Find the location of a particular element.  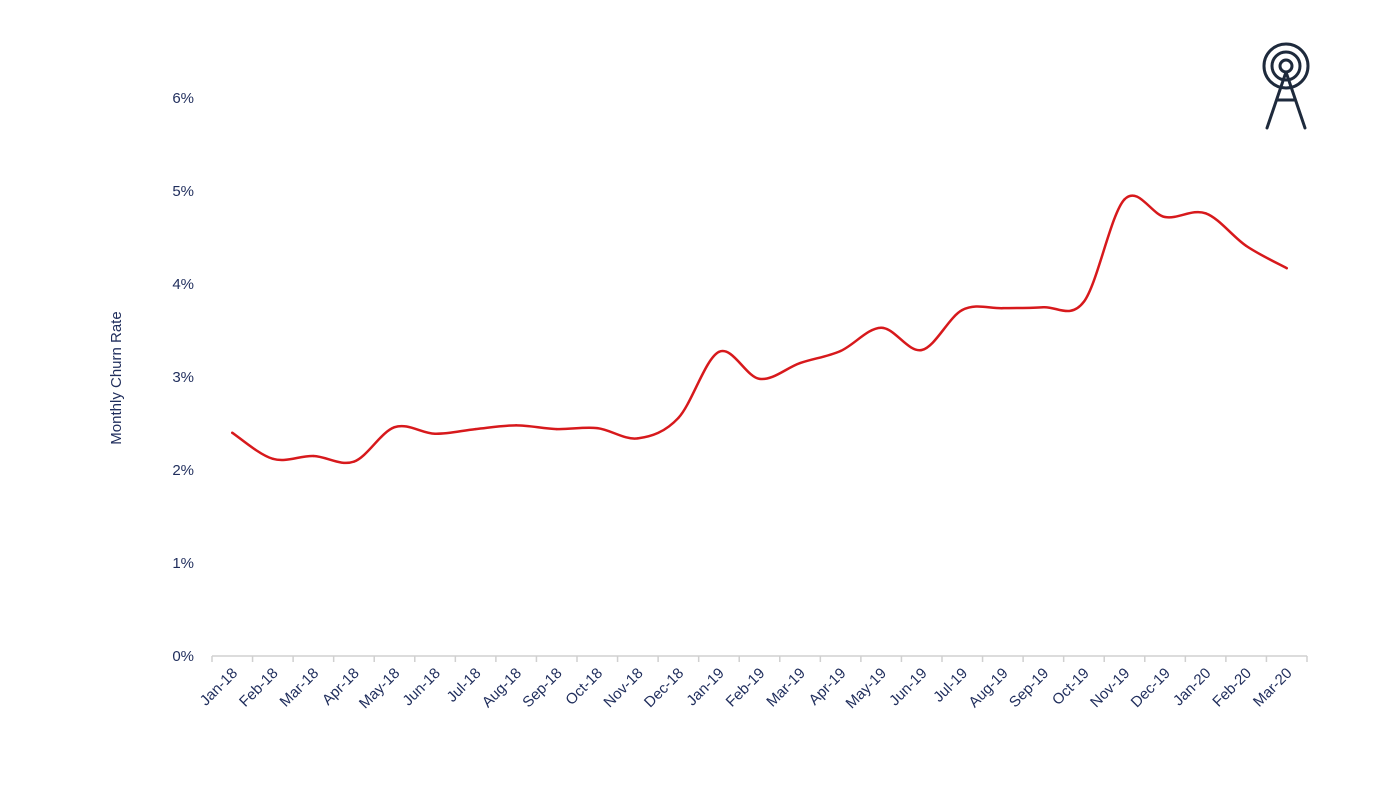

x-tick-label: Jun-19 is located at coordinates (908, 687).